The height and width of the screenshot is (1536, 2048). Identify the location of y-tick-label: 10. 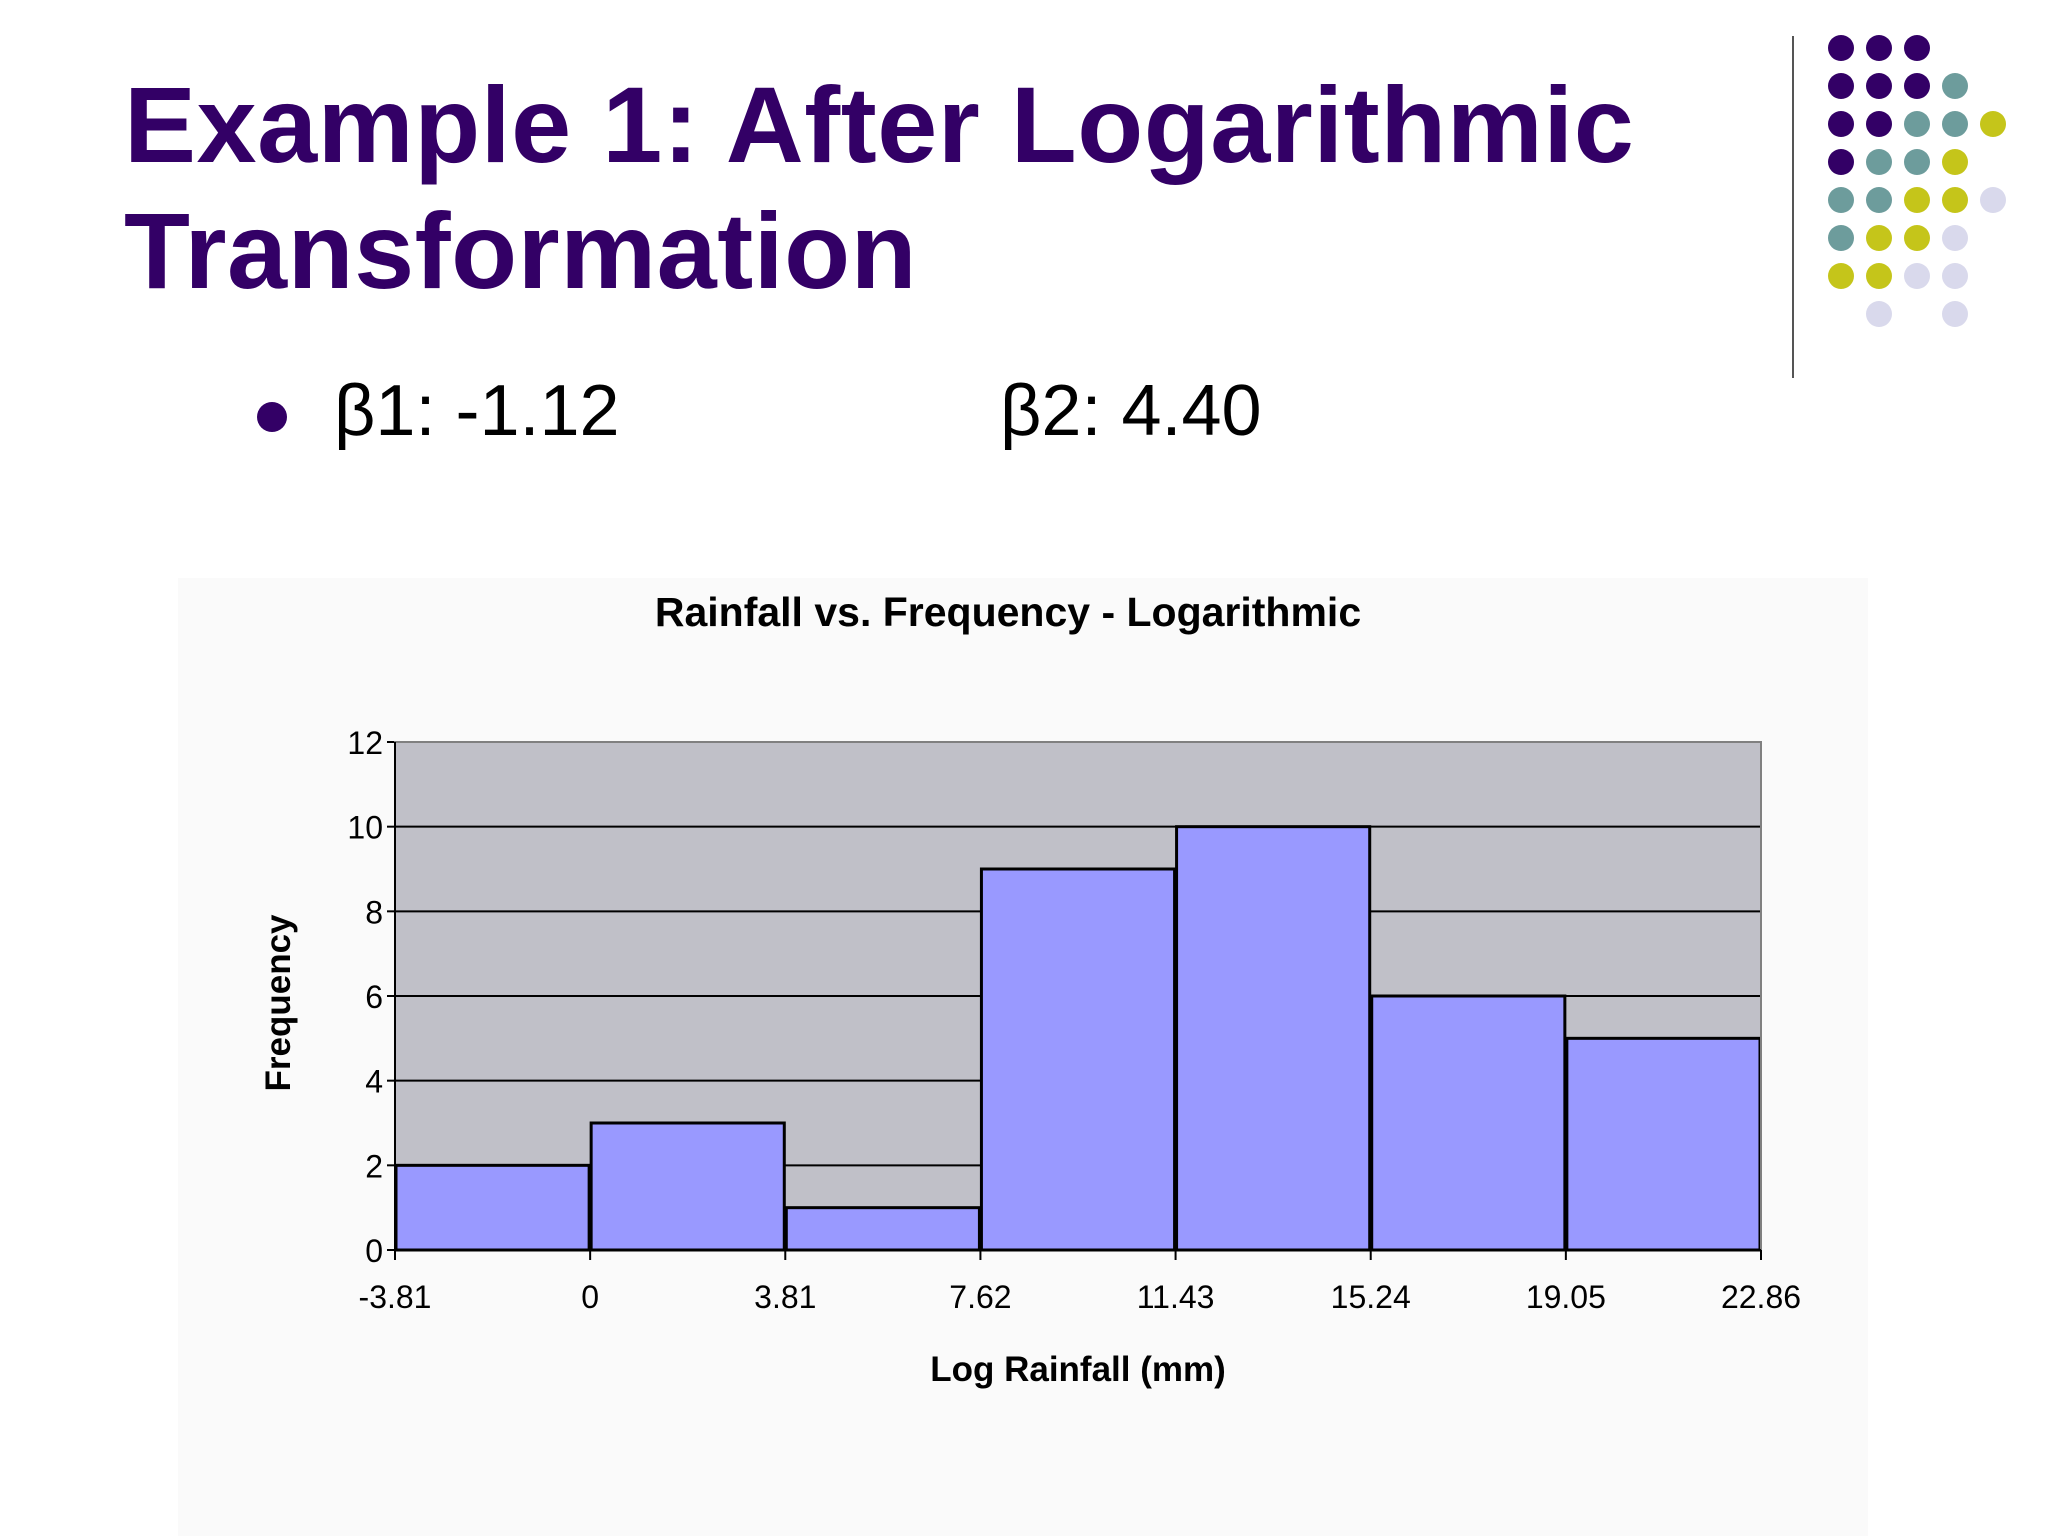
(365, 828).